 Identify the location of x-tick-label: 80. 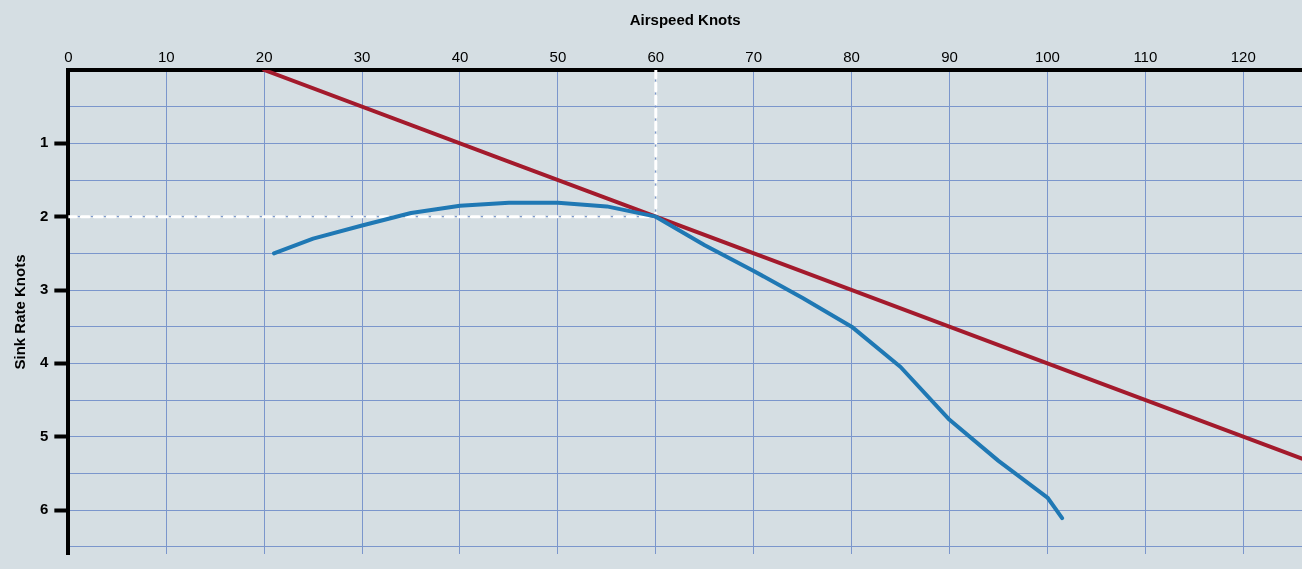
(851, 57).